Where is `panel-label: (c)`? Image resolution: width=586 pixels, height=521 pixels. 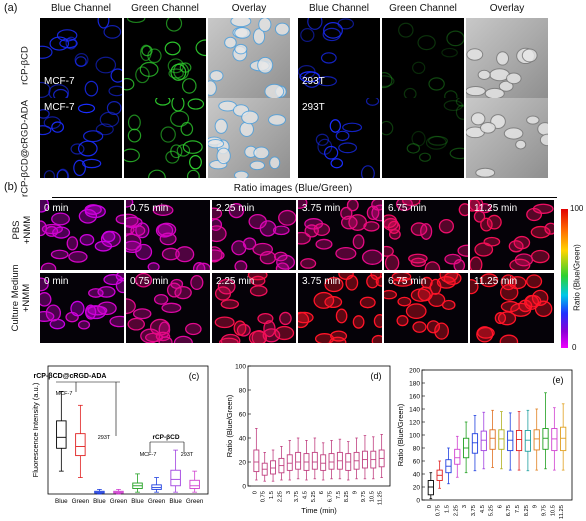 panel-label: (c) is located at coordinates (194, 376).